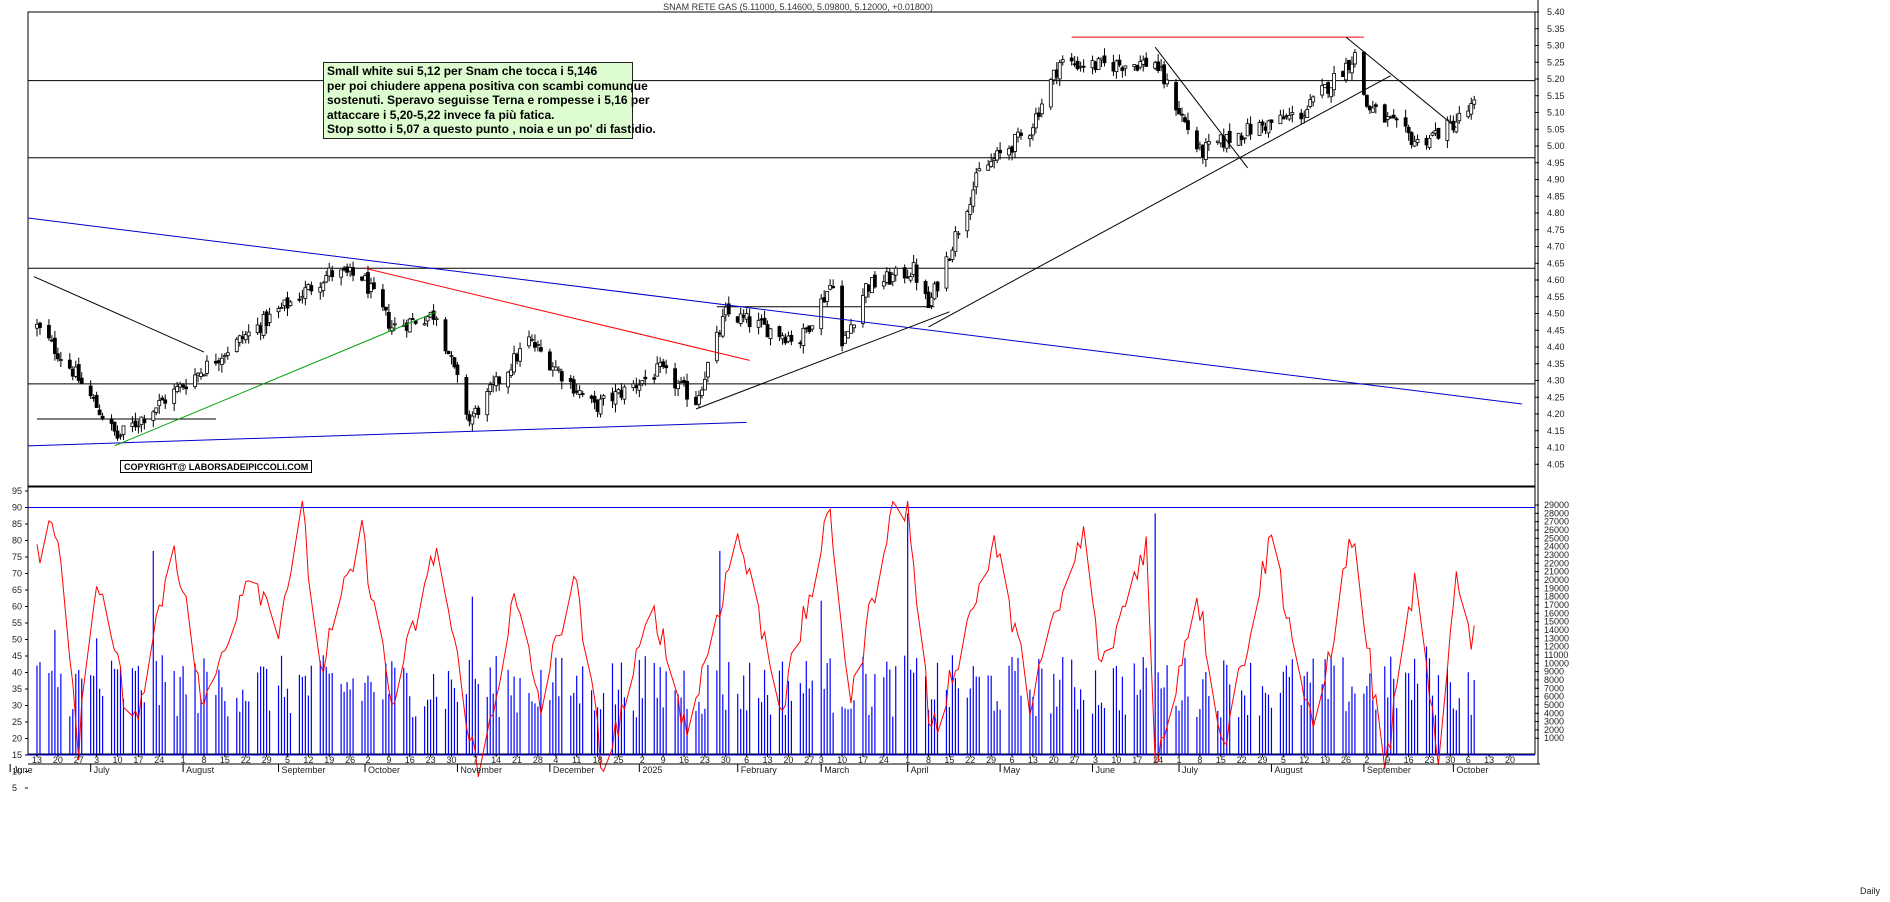 This screenshot has width=1890, height=902. I want to click on vol-tick-label-7: 22000, so click(1556, 563).